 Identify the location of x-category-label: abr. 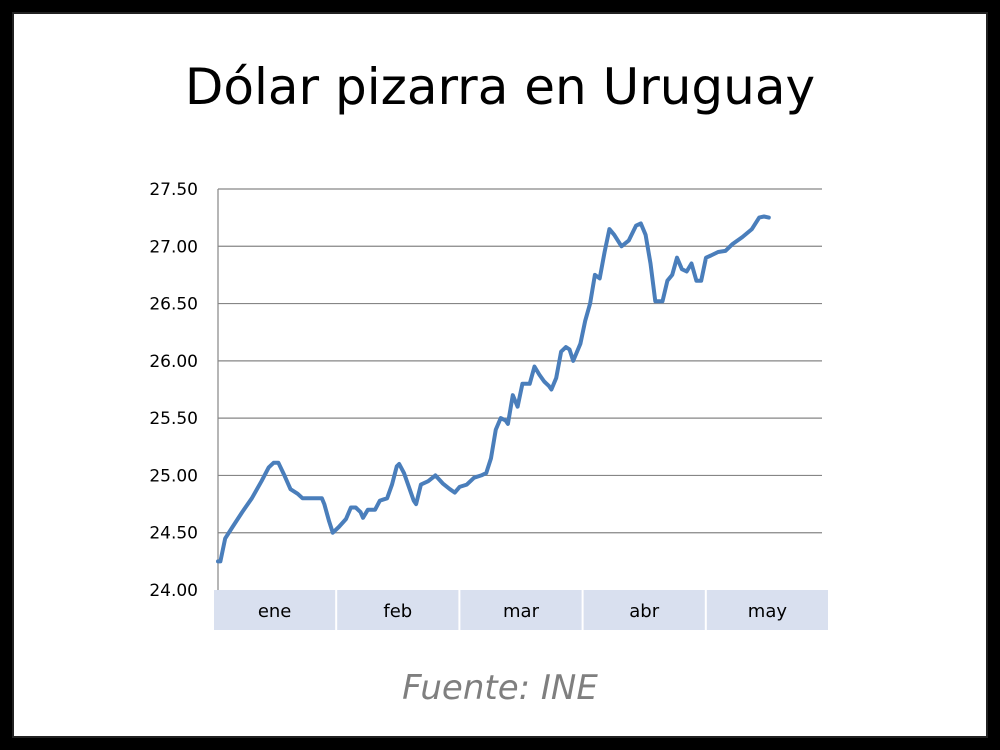
(644, 611).